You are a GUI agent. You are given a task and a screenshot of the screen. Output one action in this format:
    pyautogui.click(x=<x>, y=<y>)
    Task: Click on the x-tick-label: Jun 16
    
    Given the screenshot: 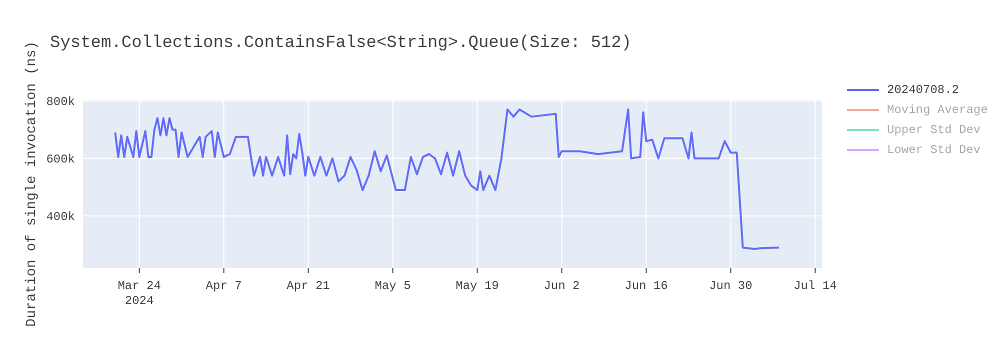 What is the action you would take?
    pyautogui.click(x=646, y=286)
    